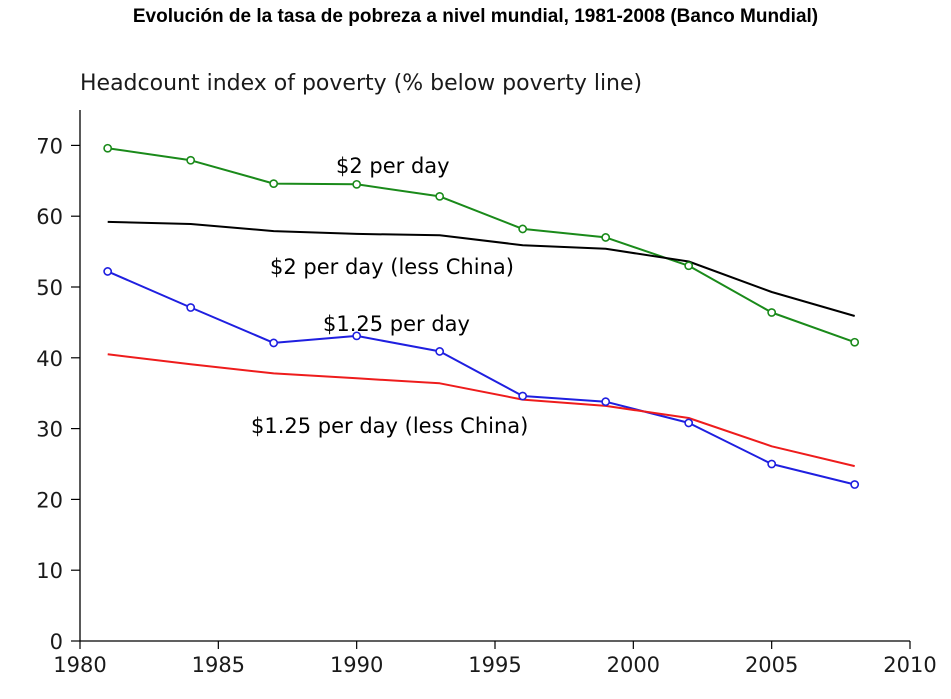 This screenshot has width=951, height=699. What do you see at coordinates (771, 665) in the screenshot?
I see `x-tick-label: 2005` at bounding box center [771, 665].